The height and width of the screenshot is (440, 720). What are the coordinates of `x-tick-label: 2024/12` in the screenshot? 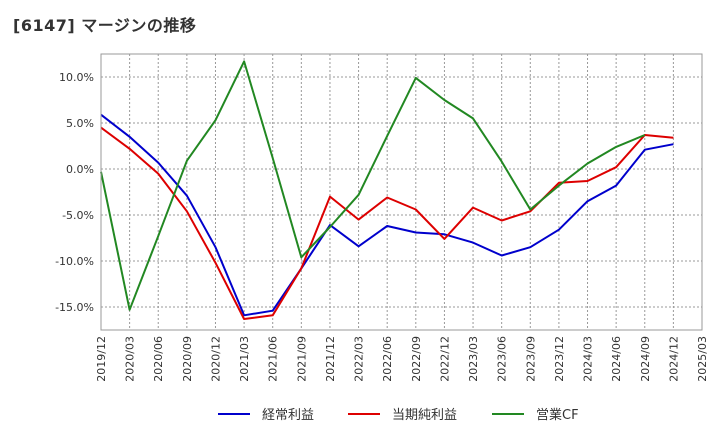 It's located at (673, 359).